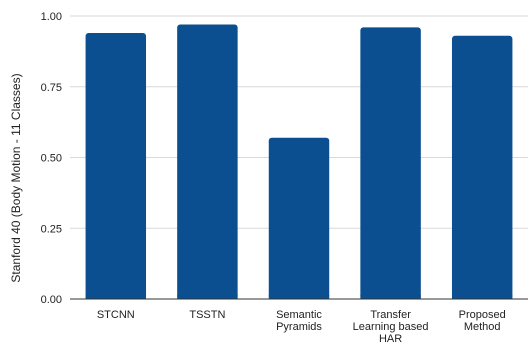 The height and width of the screenshot is (345, 529). Describe the element at coordinates (51, 88) in the screenshot. I see `y-tick-label: 0.75` at that location.